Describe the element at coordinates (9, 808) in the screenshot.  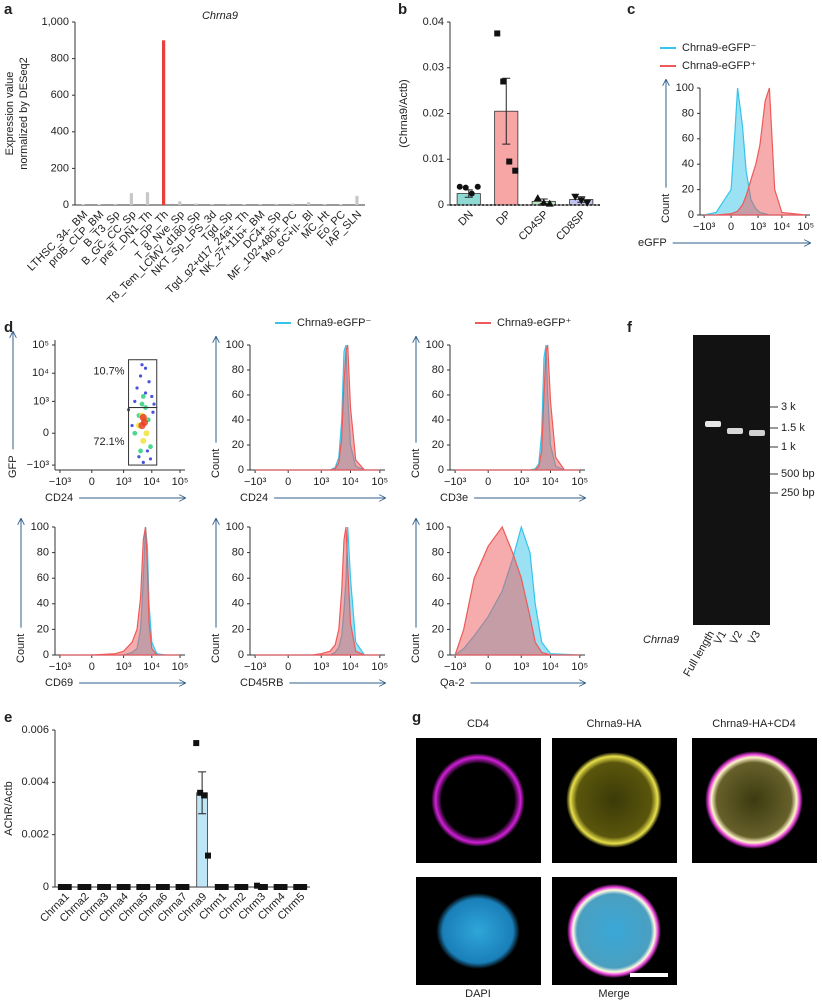
I see `y-axis-label: AChR/Actb` at that location.